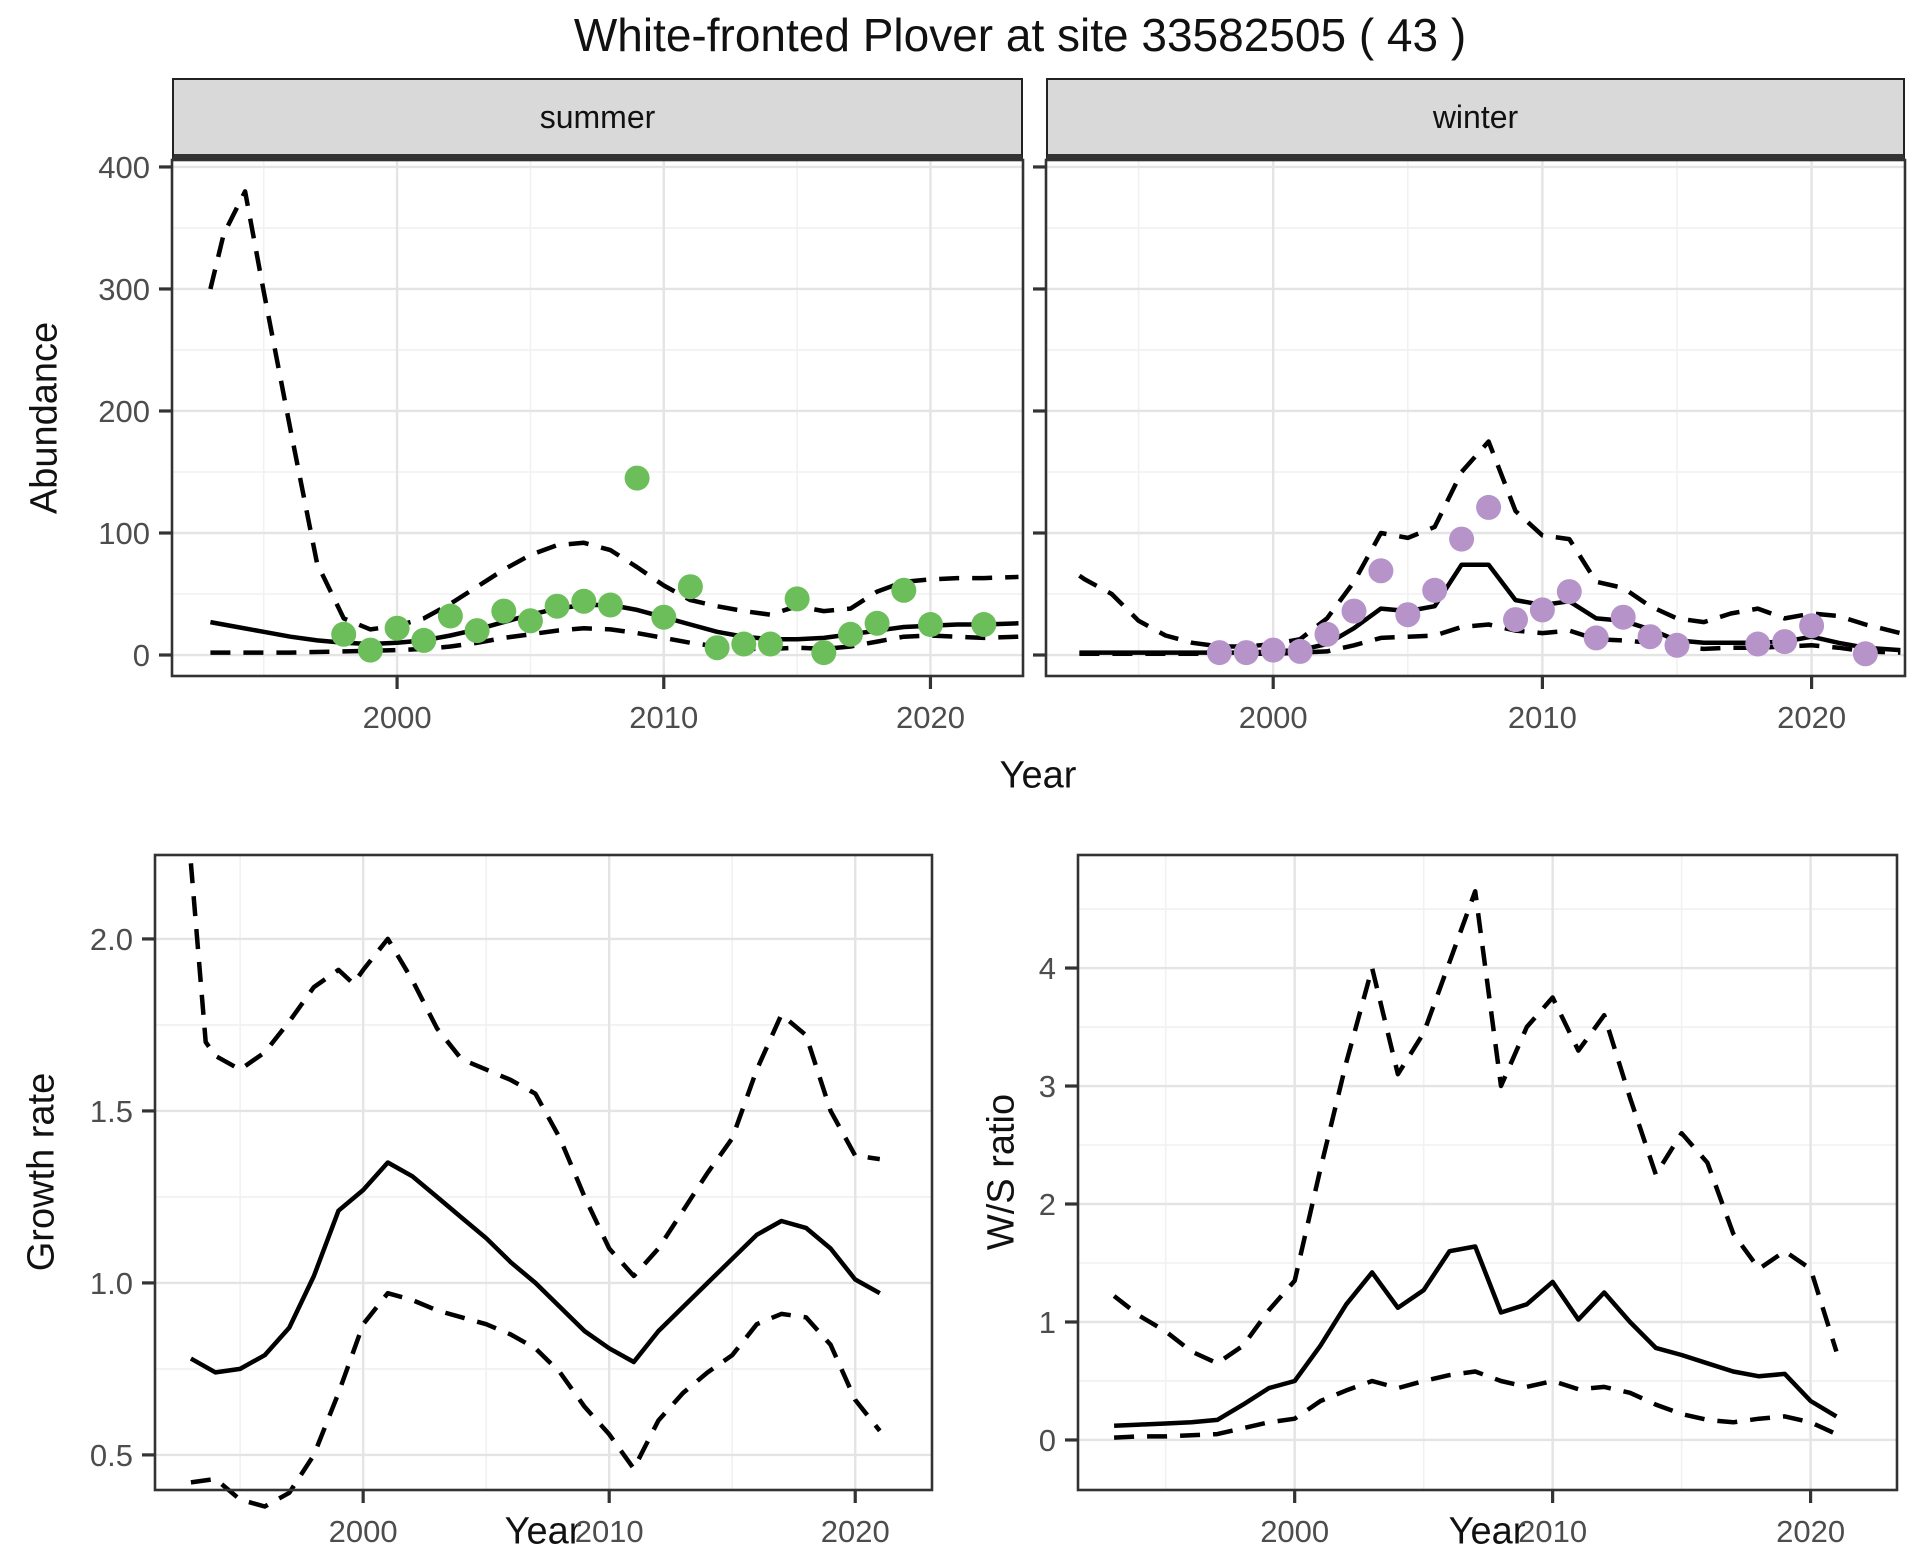  Describe the element at coordinates (111, 1283) in the screenshot. I see `y-tick-label: 1.0` at that location.